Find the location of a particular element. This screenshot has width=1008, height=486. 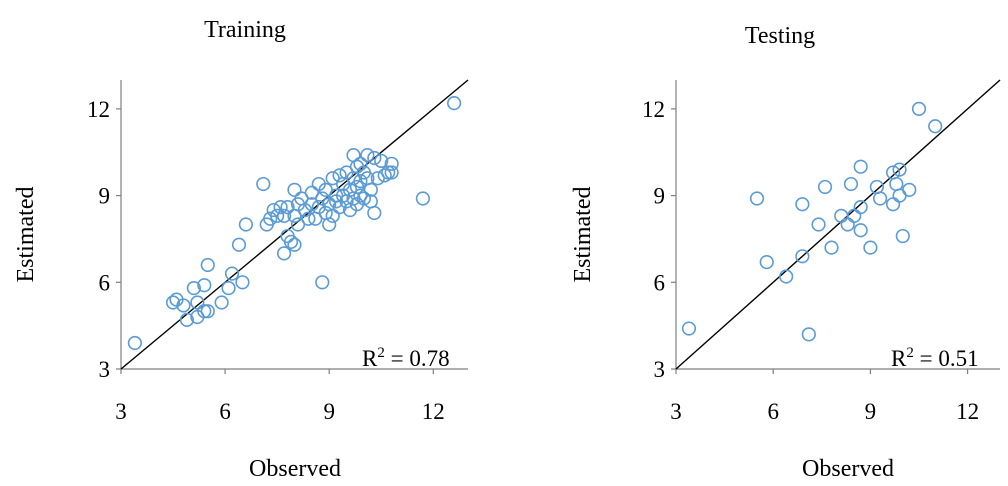

r-squared-label: R2 = 0.51 is located at coordinates (935, 358).